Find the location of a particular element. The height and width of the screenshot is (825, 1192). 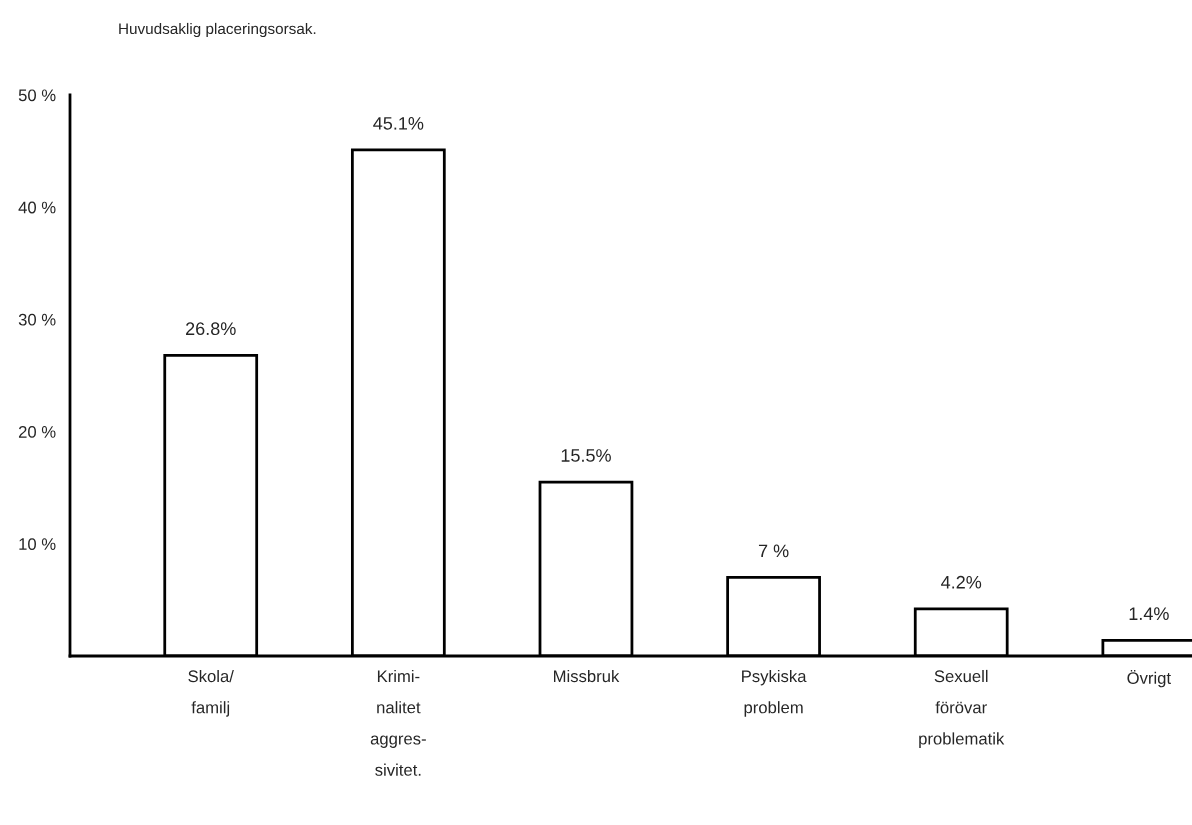

chart-title: Huvudsaklig placeringsorsak. is located at coordinates (217, 30).